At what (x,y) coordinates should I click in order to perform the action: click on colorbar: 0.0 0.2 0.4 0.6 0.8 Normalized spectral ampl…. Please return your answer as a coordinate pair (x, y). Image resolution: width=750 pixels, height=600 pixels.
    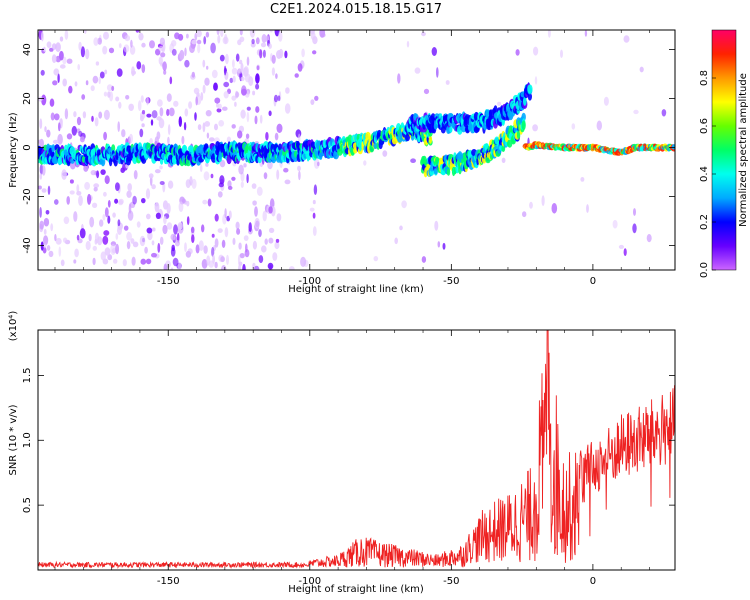
    Looking at the image, I should click on (724, 153).